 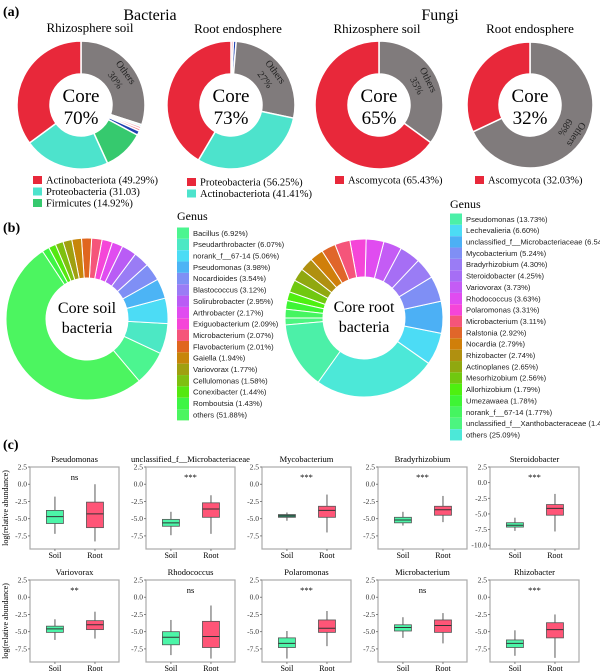 What do you see at coordinates (509, 412) in the screenshot?
I see `legend-label: norank_f__67-14 (1.77%)` at bounding box center [509, 412].